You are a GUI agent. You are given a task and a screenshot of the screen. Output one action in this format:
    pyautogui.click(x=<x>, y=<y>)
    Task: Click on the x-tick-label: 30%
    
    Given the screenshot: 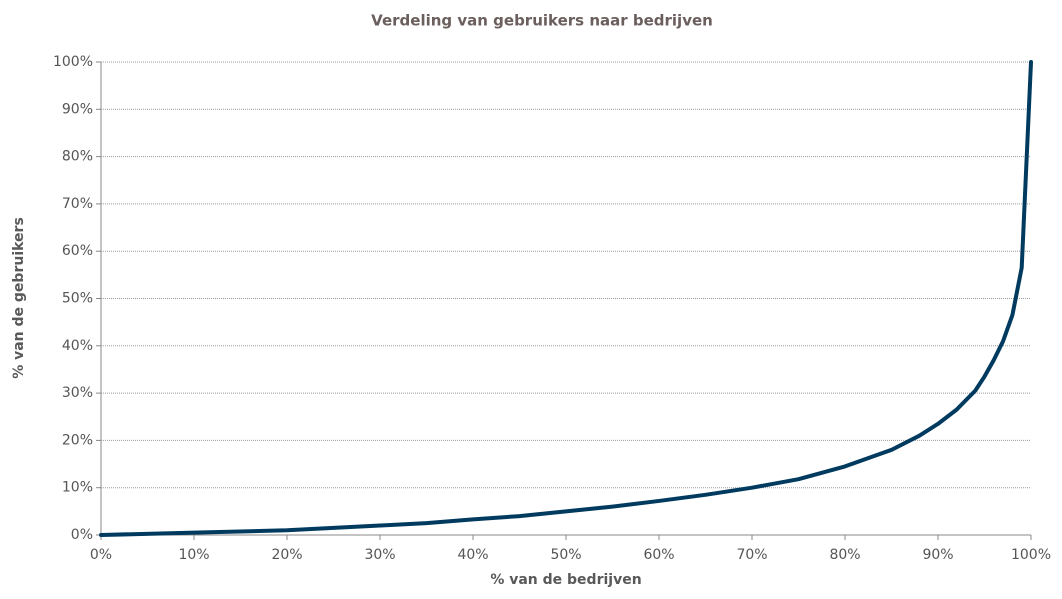 What is the action you would take?
    pyautogui.click(x=379, y=555)
    